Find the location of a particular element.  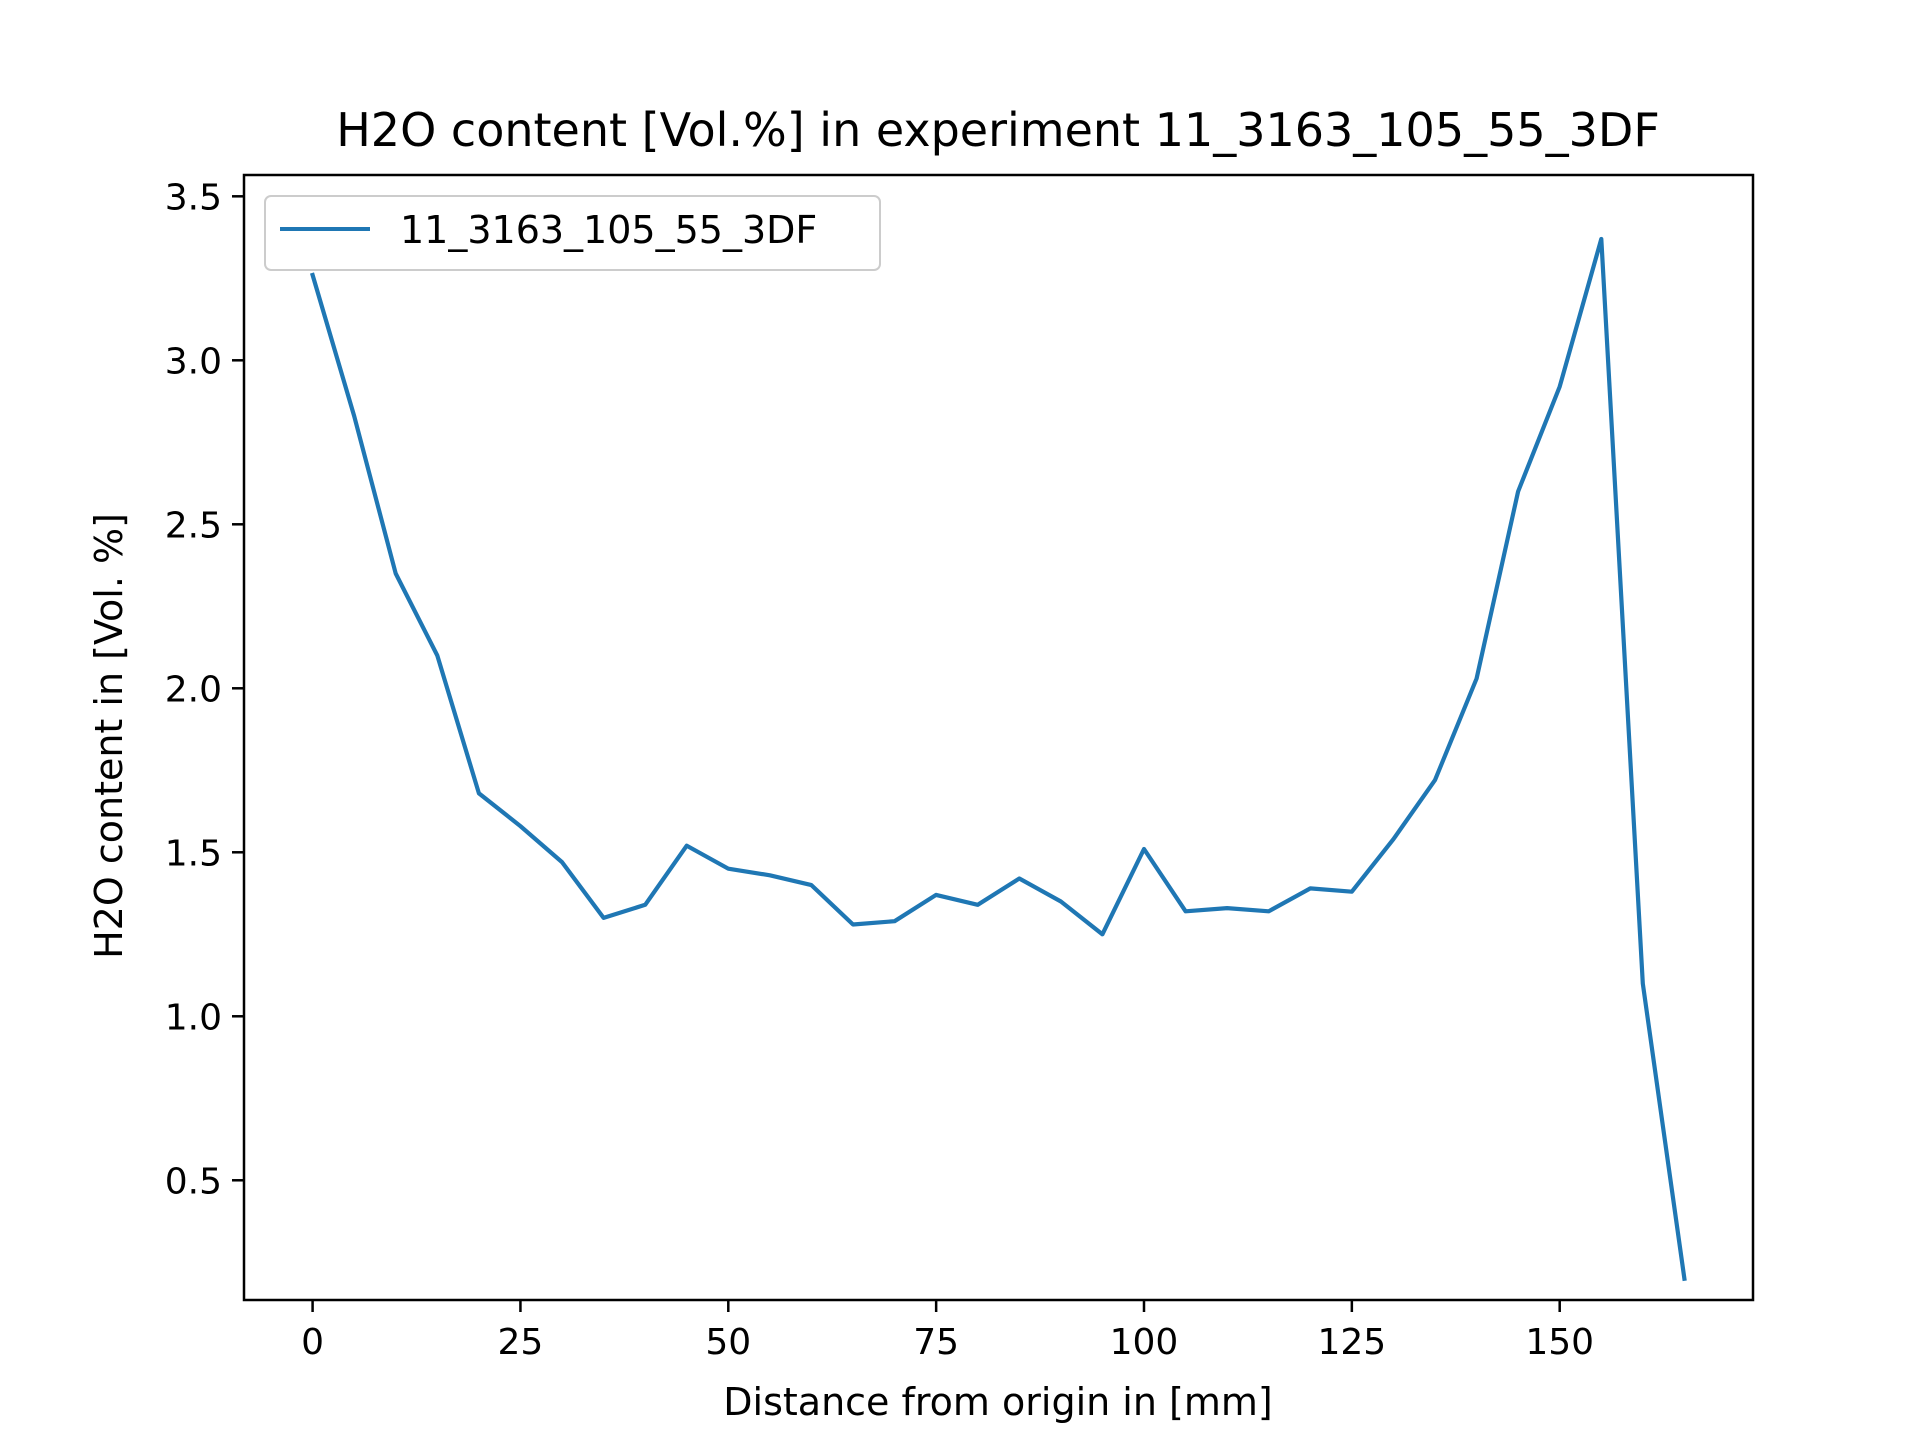

y-tick-label: 1.0 is located at coordinates (193, 1017).